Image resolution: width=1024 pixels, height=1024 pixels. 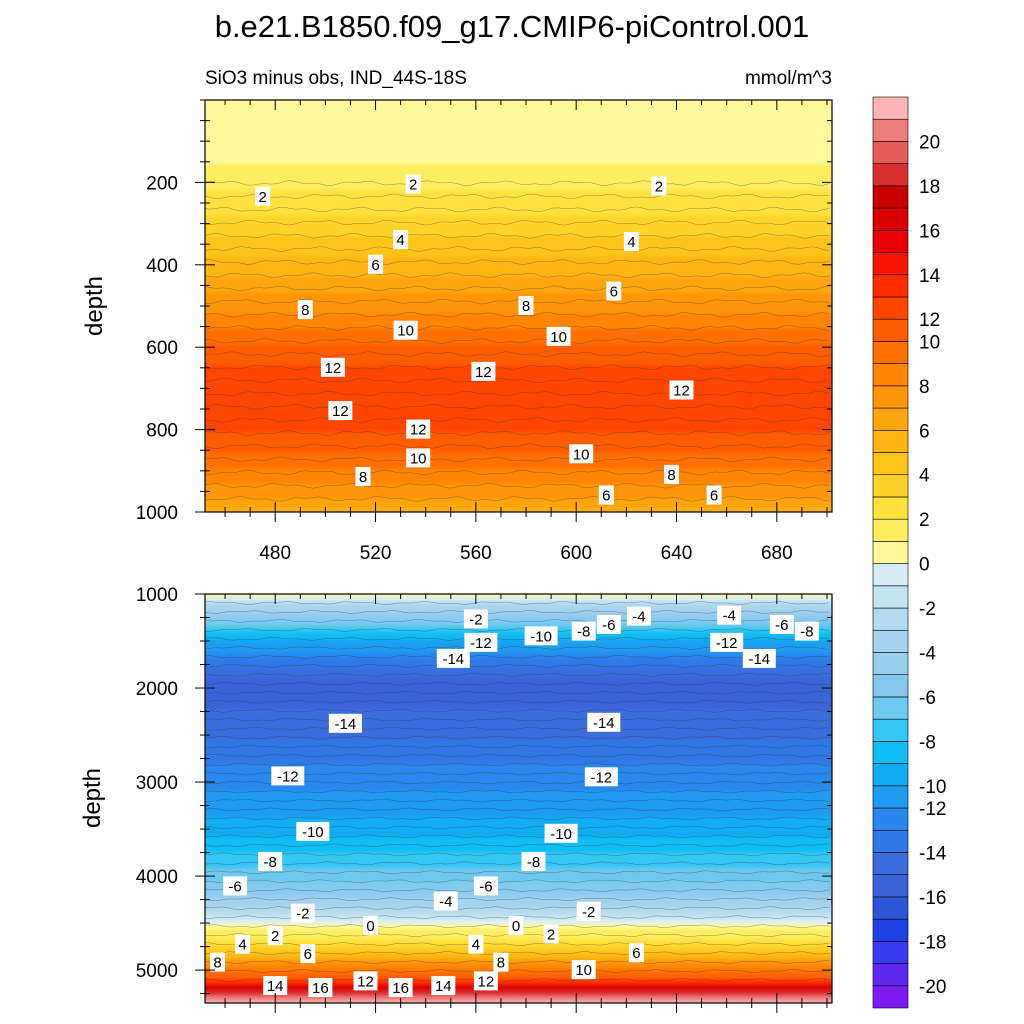 What do you see at coordinates (370, 926) in the screenshot?
I see `contour-label-text: 0` at bounding box center [370, 926].